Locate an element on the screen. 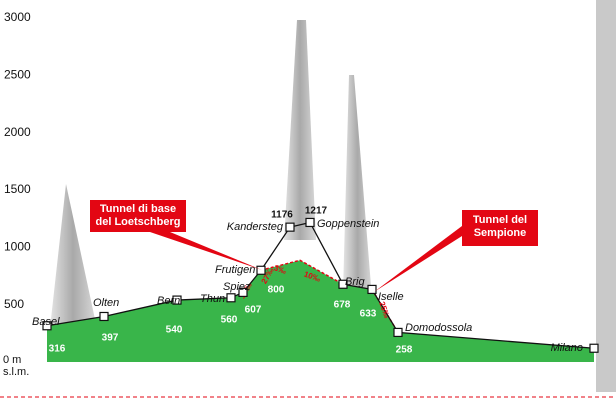 The image size is (616, 403). y-tick-label: 3000 is located at coordinates (17, 17).